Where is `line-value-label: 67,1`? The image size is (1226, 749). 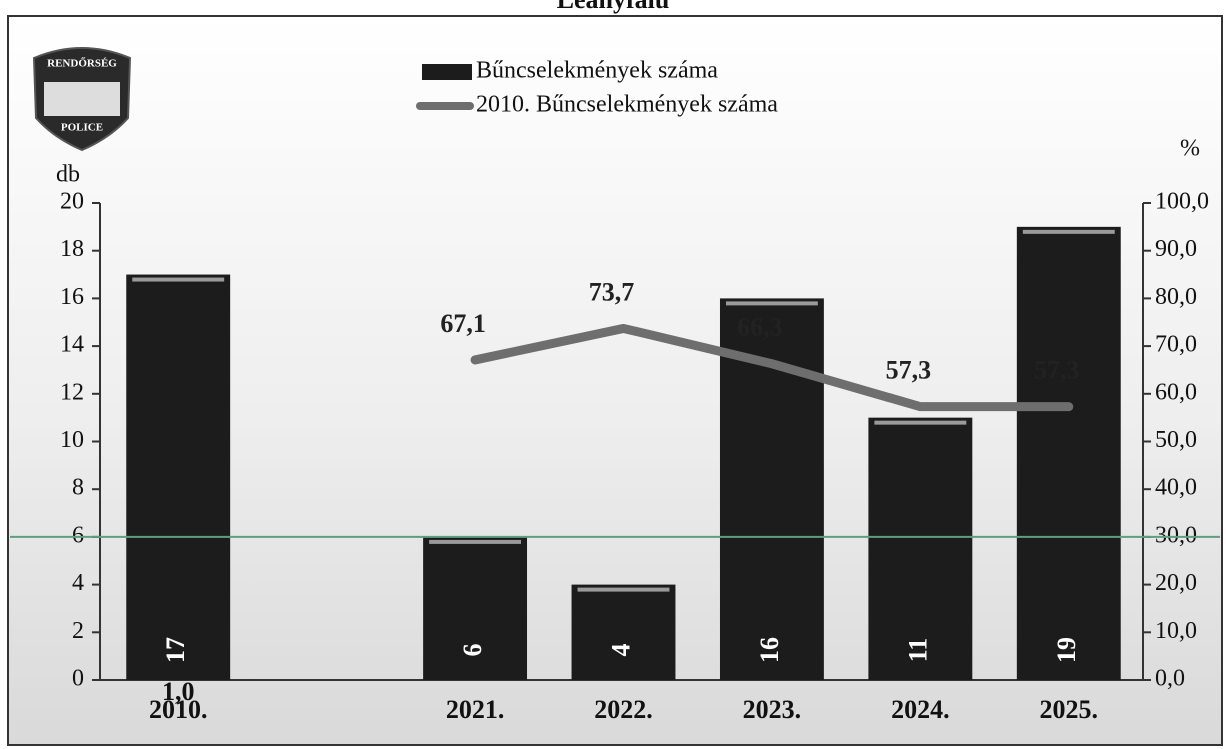
line-value-label: 67,1 is located at coordinates (463, 323).